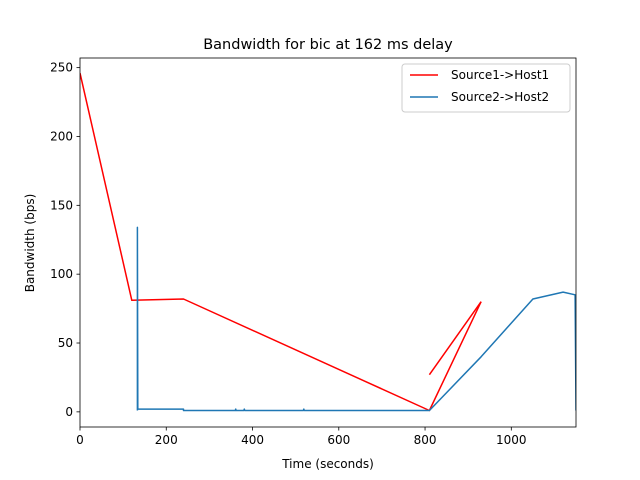  What do you see at coordinates (328, 45) in the screenshot?
I see `chart-title: Bandwidth for bic at 162 ms delay` at bounding box center [328, 45].